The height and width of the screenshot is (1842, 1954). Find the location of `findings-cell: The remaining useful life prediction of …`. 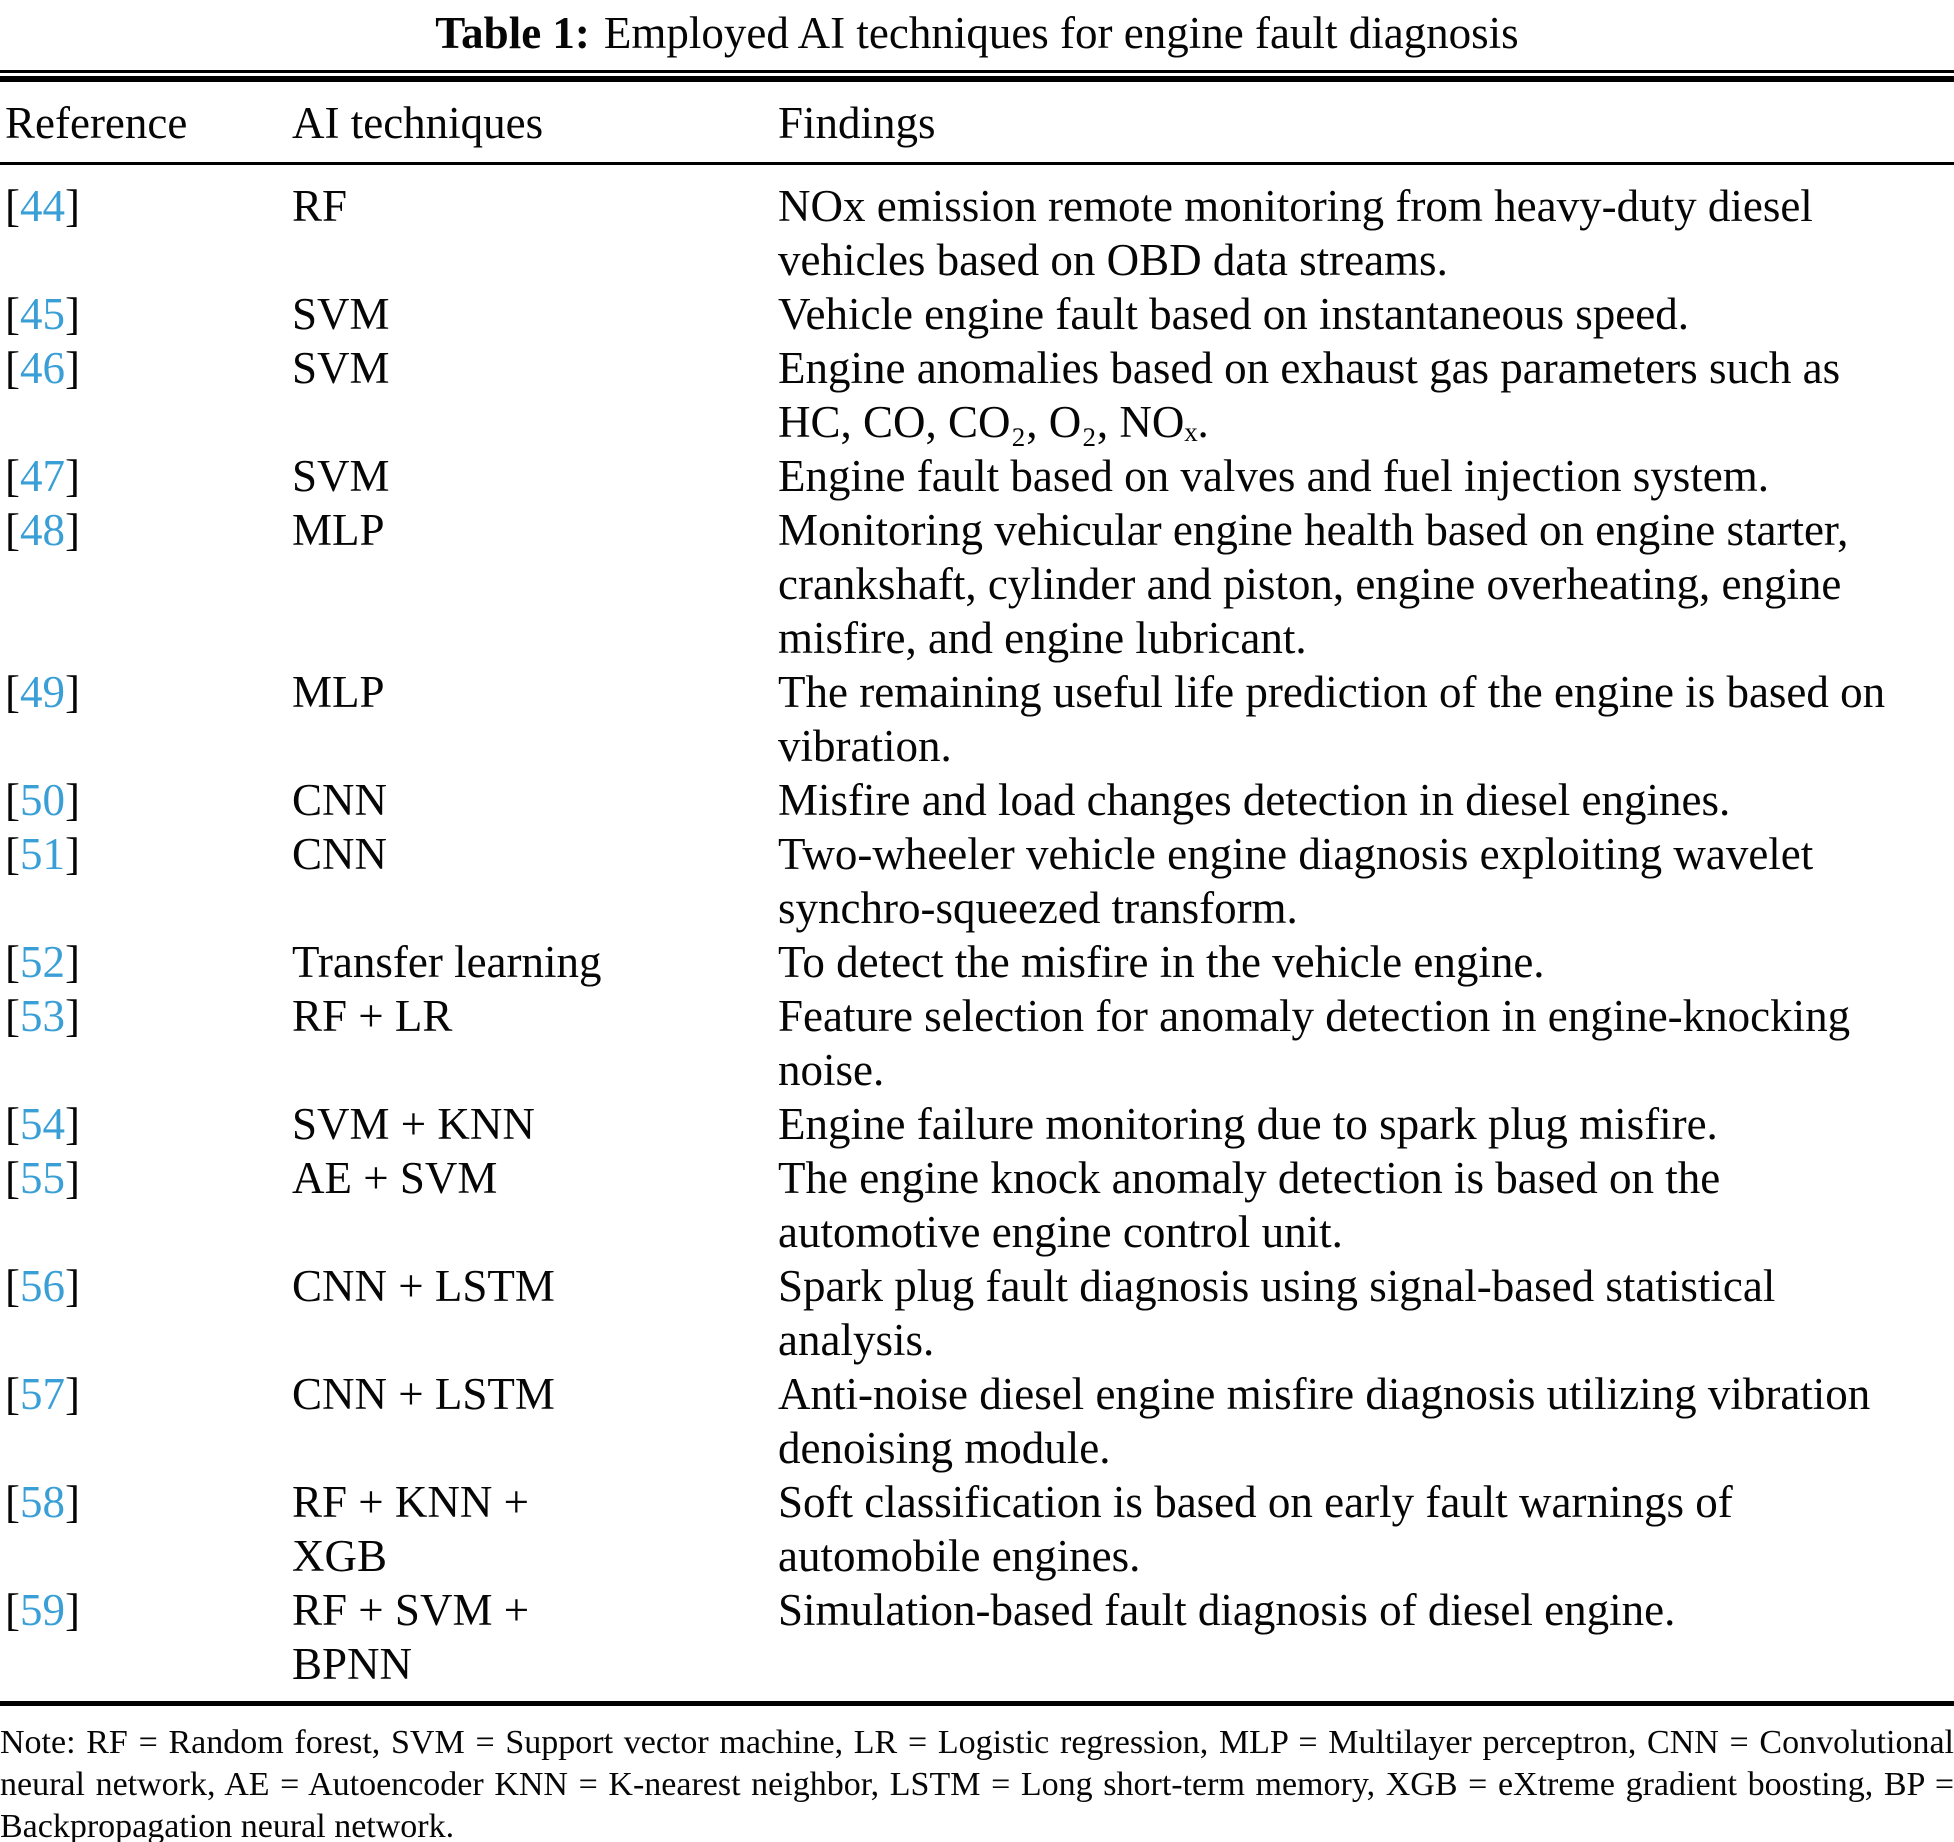

findings-cell: The remaining useful life prediction of … is located at coordinates (1332, 719).